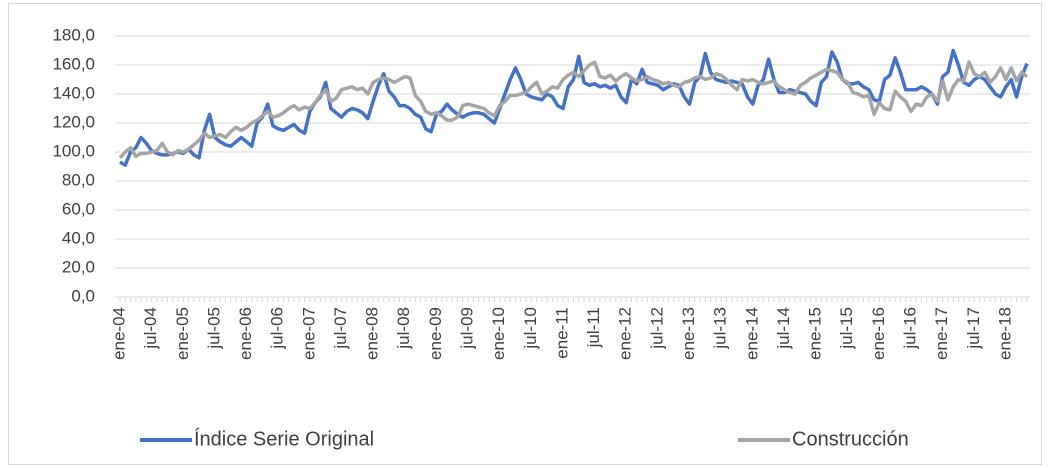 The height and width of the screenshot is (468, 1049). What do you see at coordinates (850, 439) in the screenshot?
I see `legend-label: Construcción` at bounding box center [850, 439].